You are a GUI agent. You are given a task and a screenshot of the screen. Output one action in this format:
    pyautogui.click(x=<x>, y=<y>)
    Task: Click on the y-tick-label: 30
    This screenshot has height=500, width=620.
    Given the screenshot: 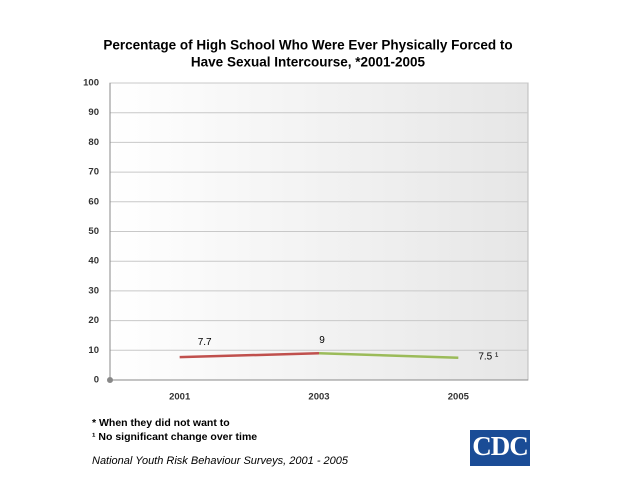 What is the action you would take?
    pyautogui.click(x=93, y=290)
    